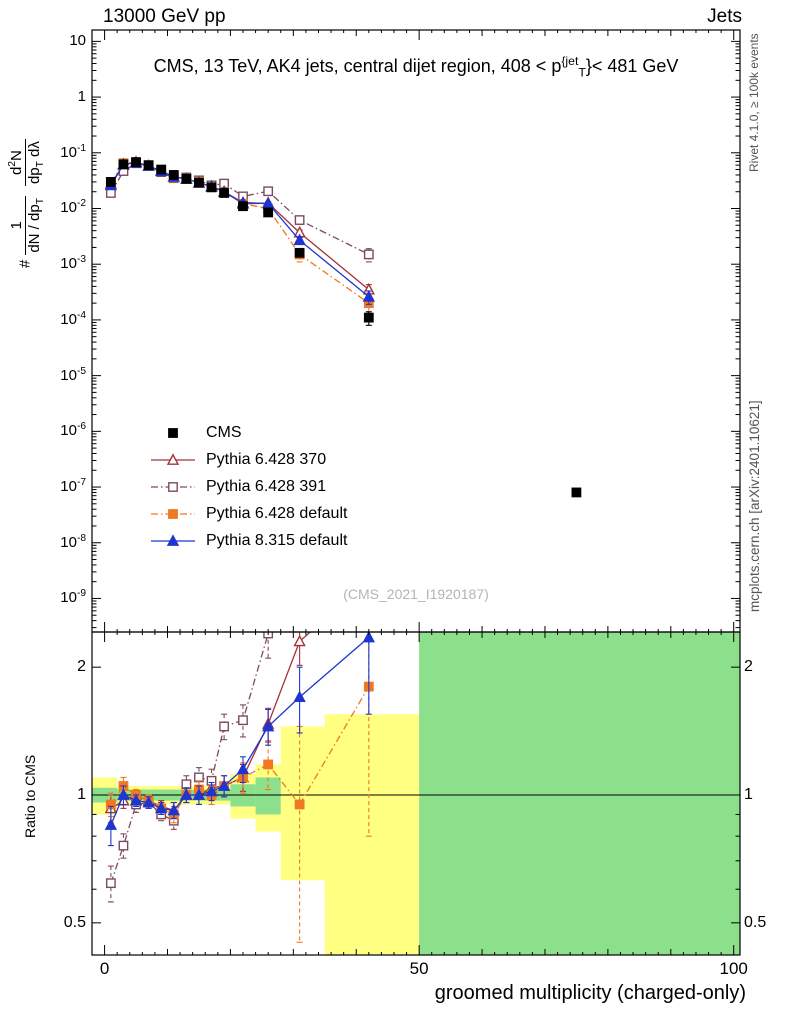 The image size is (786, 1024). What do you see at coordinates (73, 151) in the screenshot?
I see `main-y-tick-label: 10⁻¹` at bounding box center [73, 151].